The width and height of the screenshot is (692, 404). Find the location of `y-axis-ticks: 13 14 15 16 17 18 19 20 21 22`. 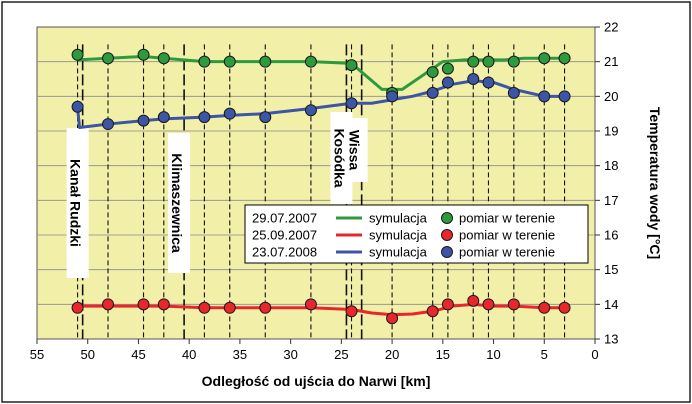

y-axis-ticks: 13 14 15 16 17 18 19 20 21 22 is located at coordinates (606, 183).